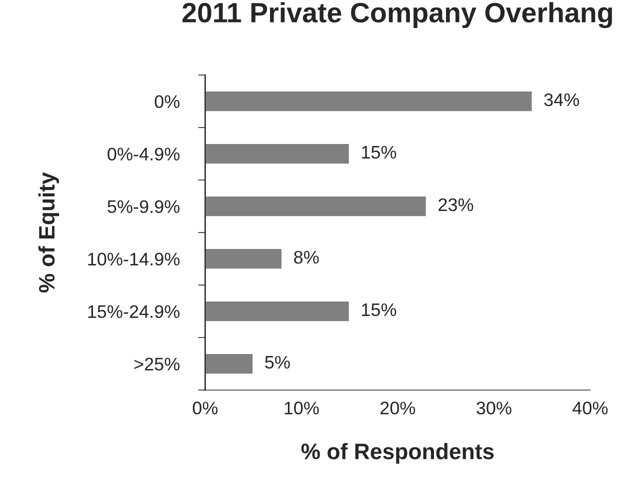  I want to click on x-axis-title: % of Respondents, so click(397, 453).